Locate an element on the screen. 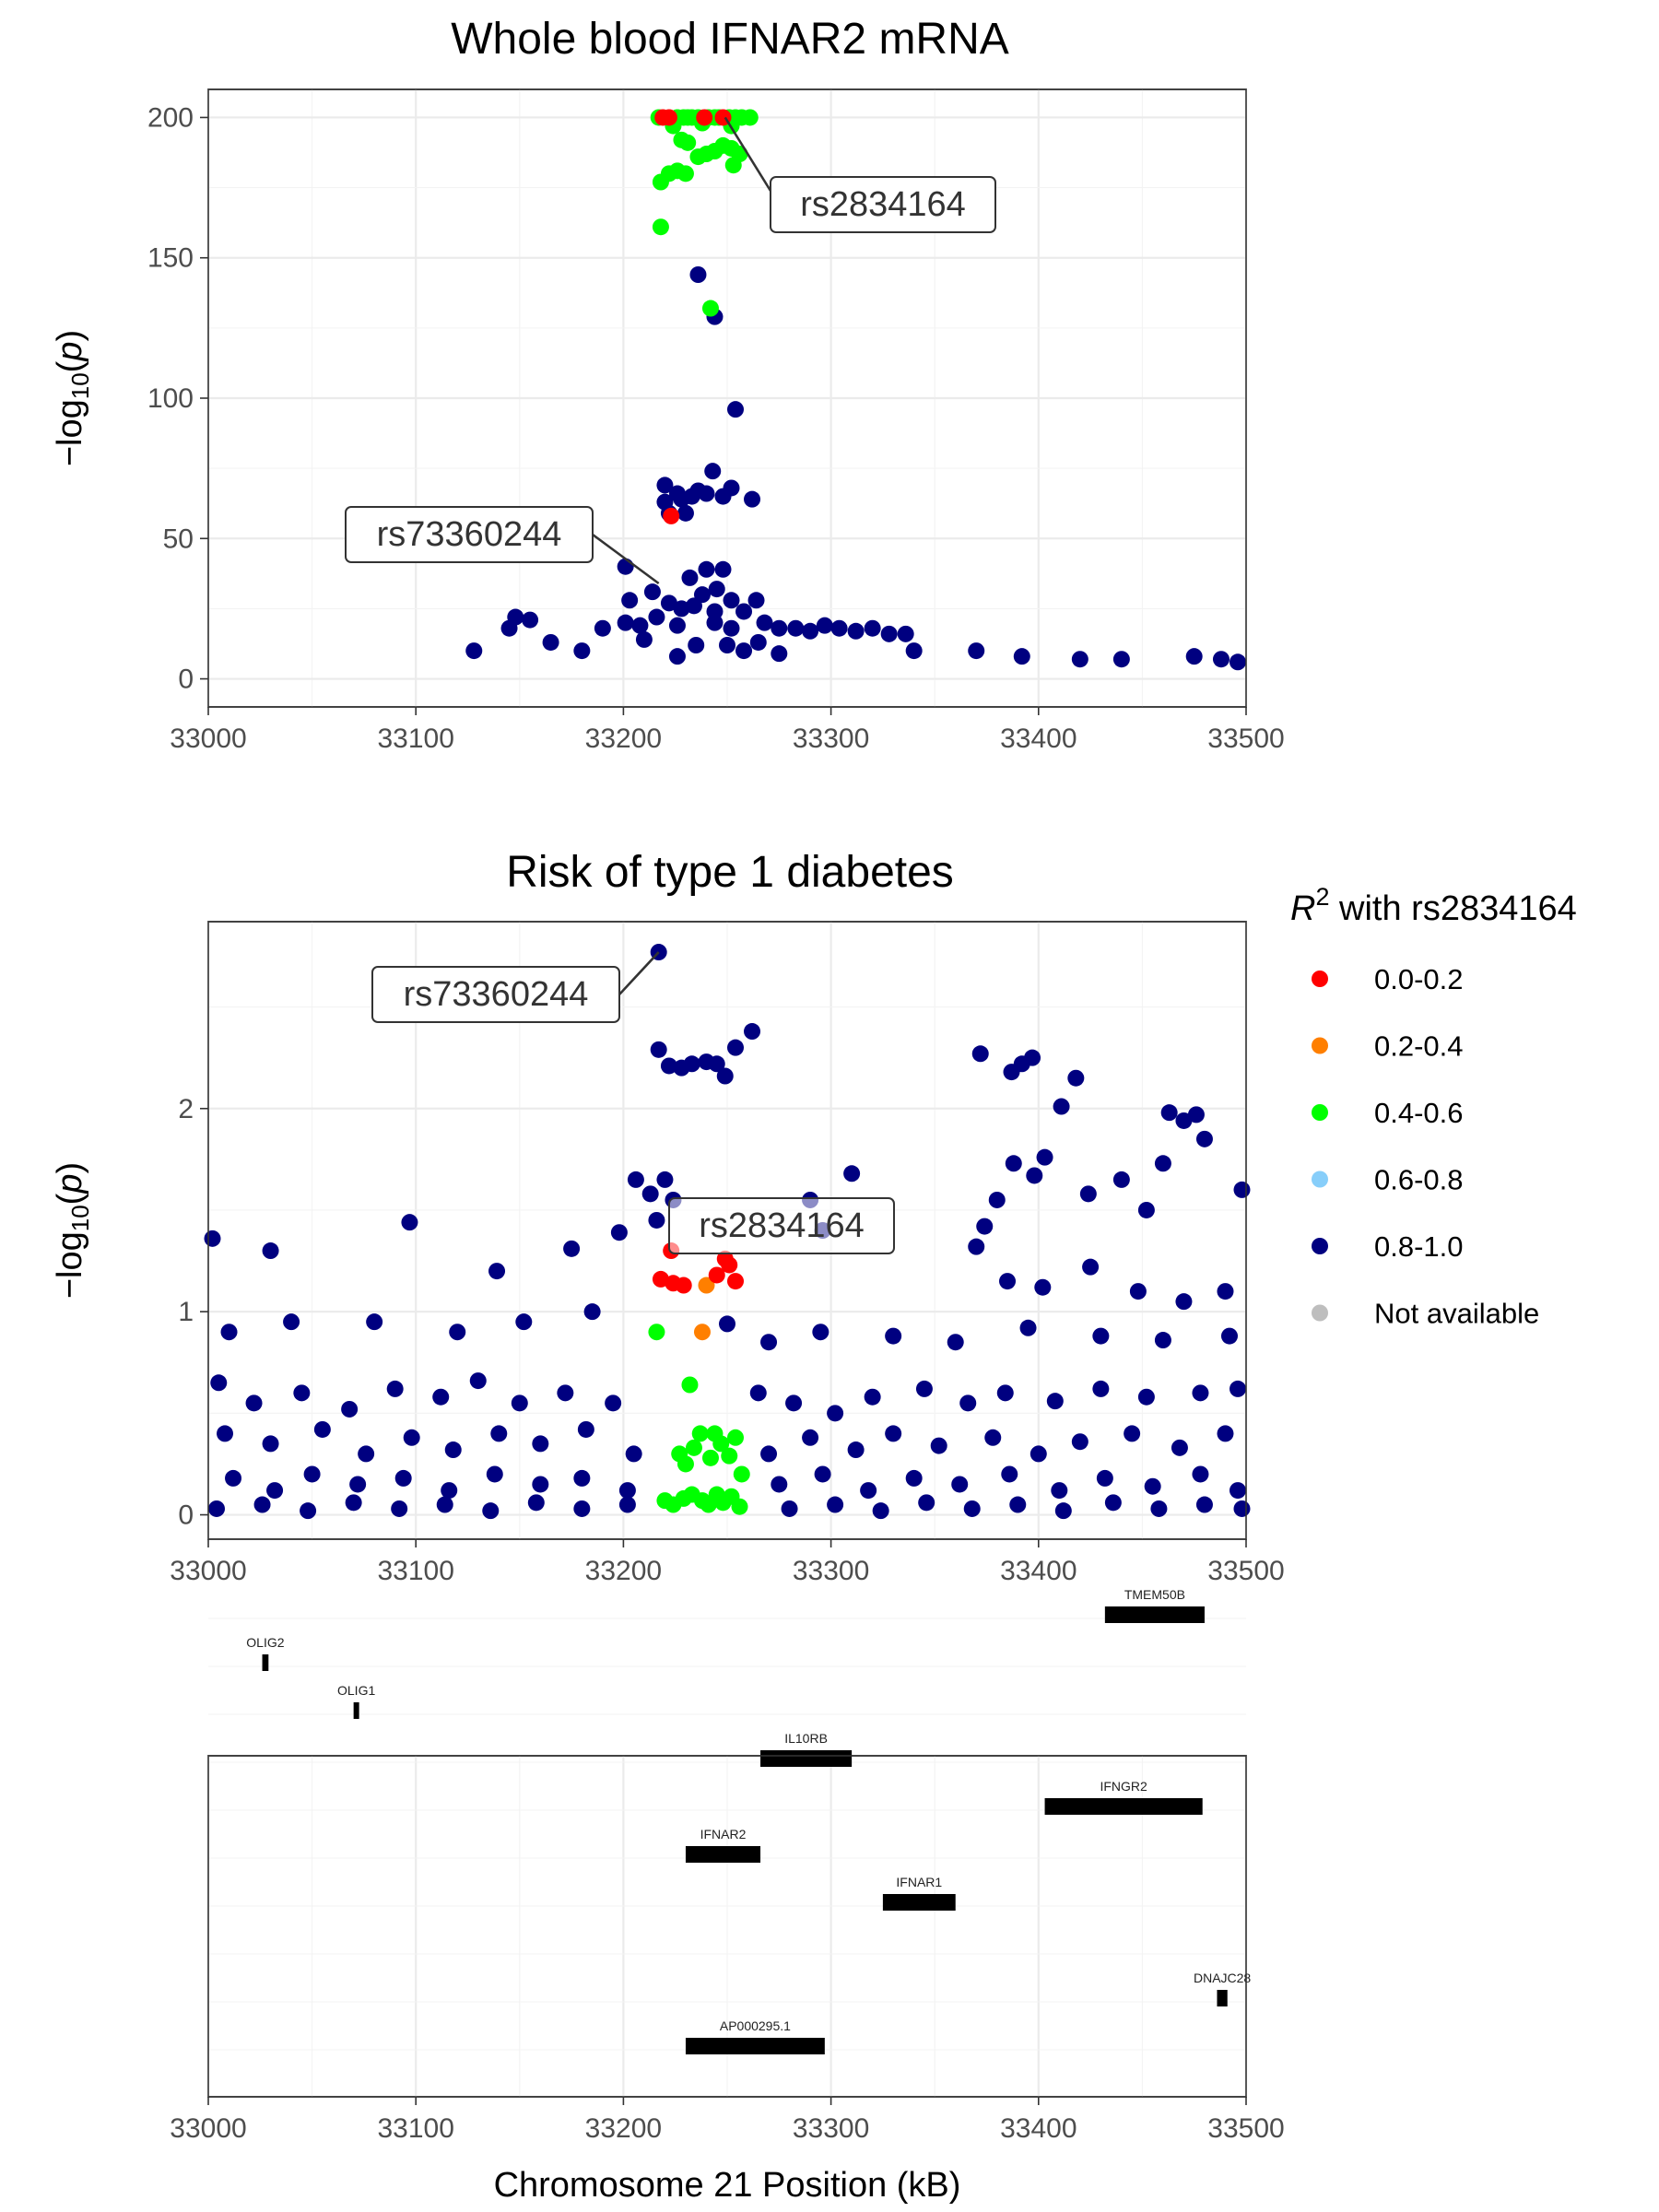 This screenshot has height=2212, width=1659. legend-label: 0.4-0.6 is located at coordinates (1419, 1113).